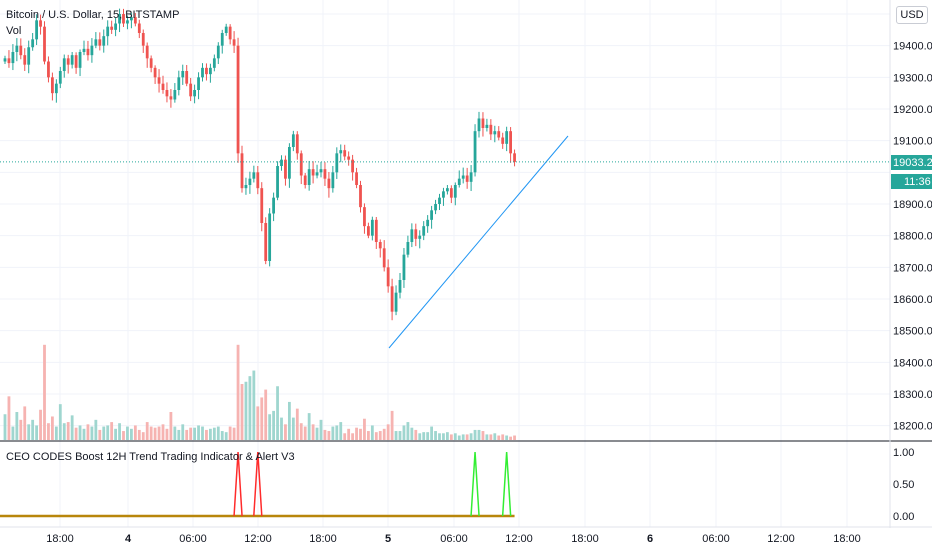  What do you see at coordinates (92, 15) in the screenshot?
I see `symbol-title: Bitcoin / U.S. Dollar, 15, BITSTAMP` at bounding box center [92, 15].